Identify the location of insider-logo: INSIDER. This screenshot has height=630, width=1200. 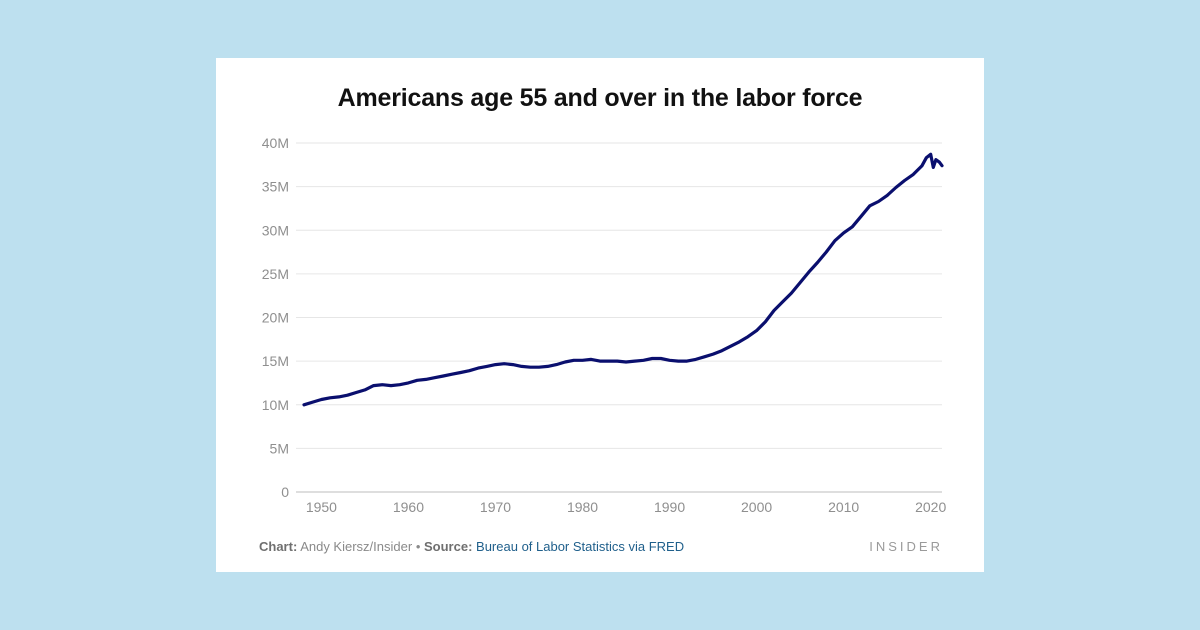
(906, 546).